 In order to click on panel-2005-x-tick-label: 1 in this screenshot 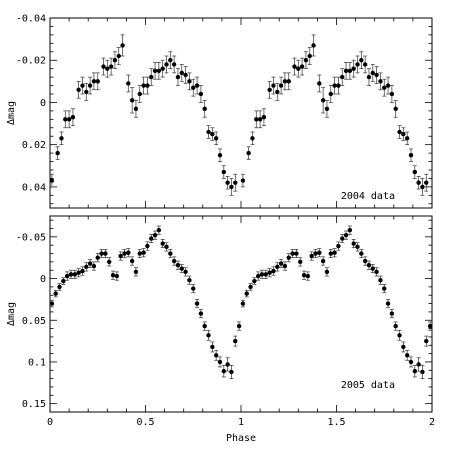, I will do `click(241, 422)`.